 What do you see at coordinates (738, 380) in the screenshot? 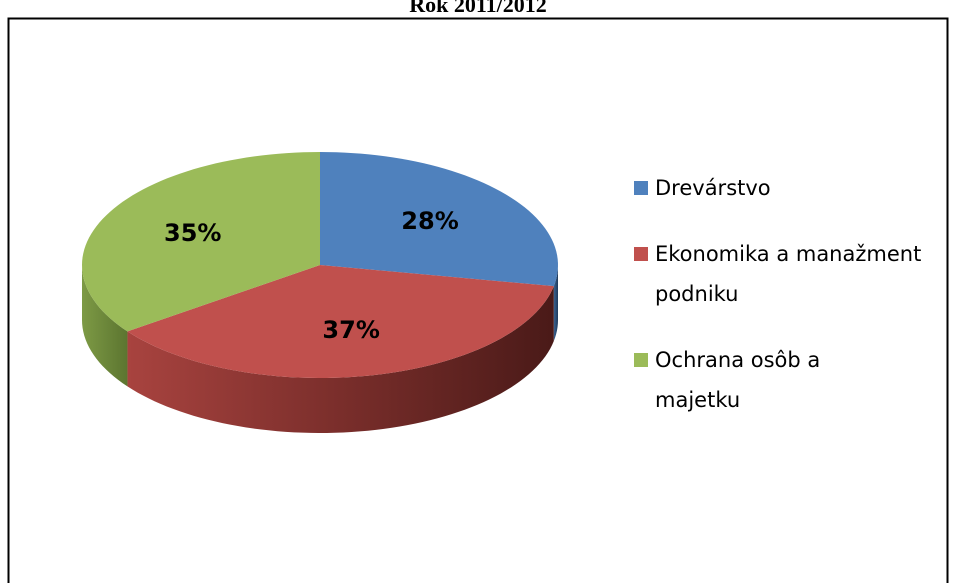
I see `legend-label: Ochrana osôb a majetku` at bounding box center [738, 380].